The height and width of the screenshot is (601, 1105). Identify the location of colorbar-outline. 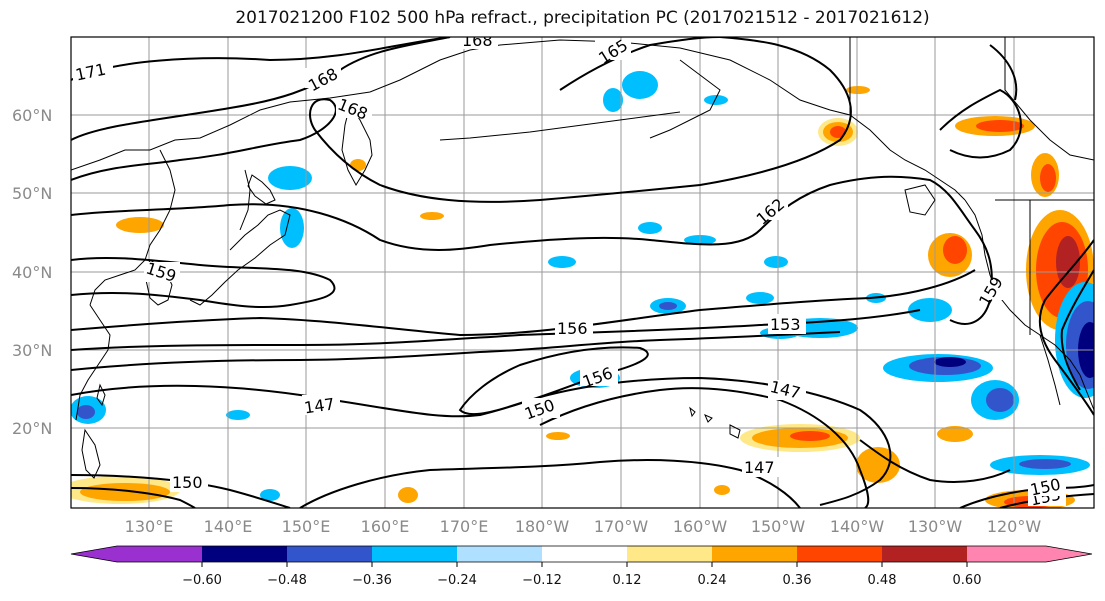
(581, 554).